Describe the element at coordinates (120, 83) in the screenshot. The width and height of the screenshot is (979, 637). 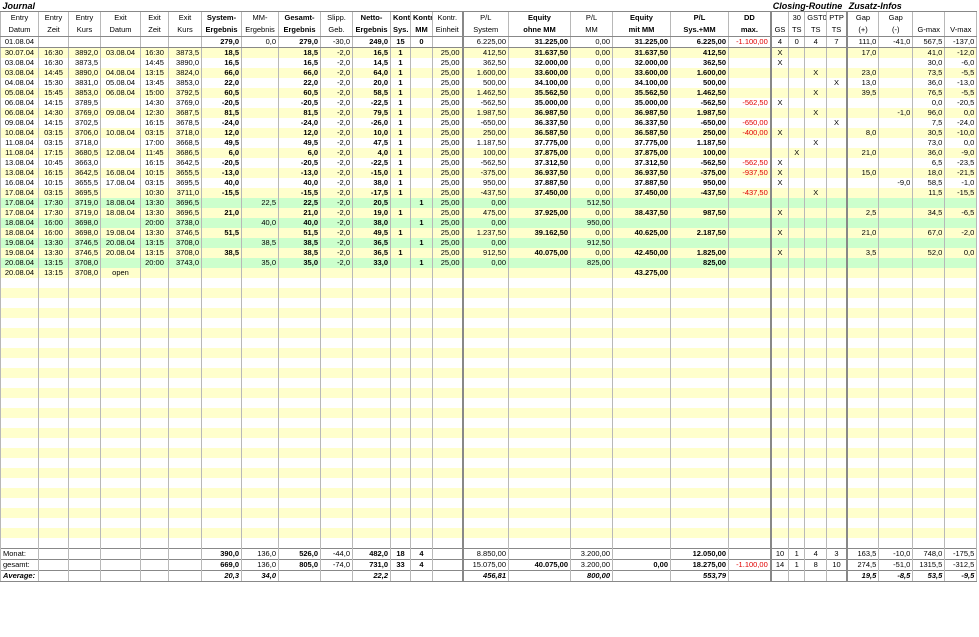
I see `cell: 05.08.04` at that location.